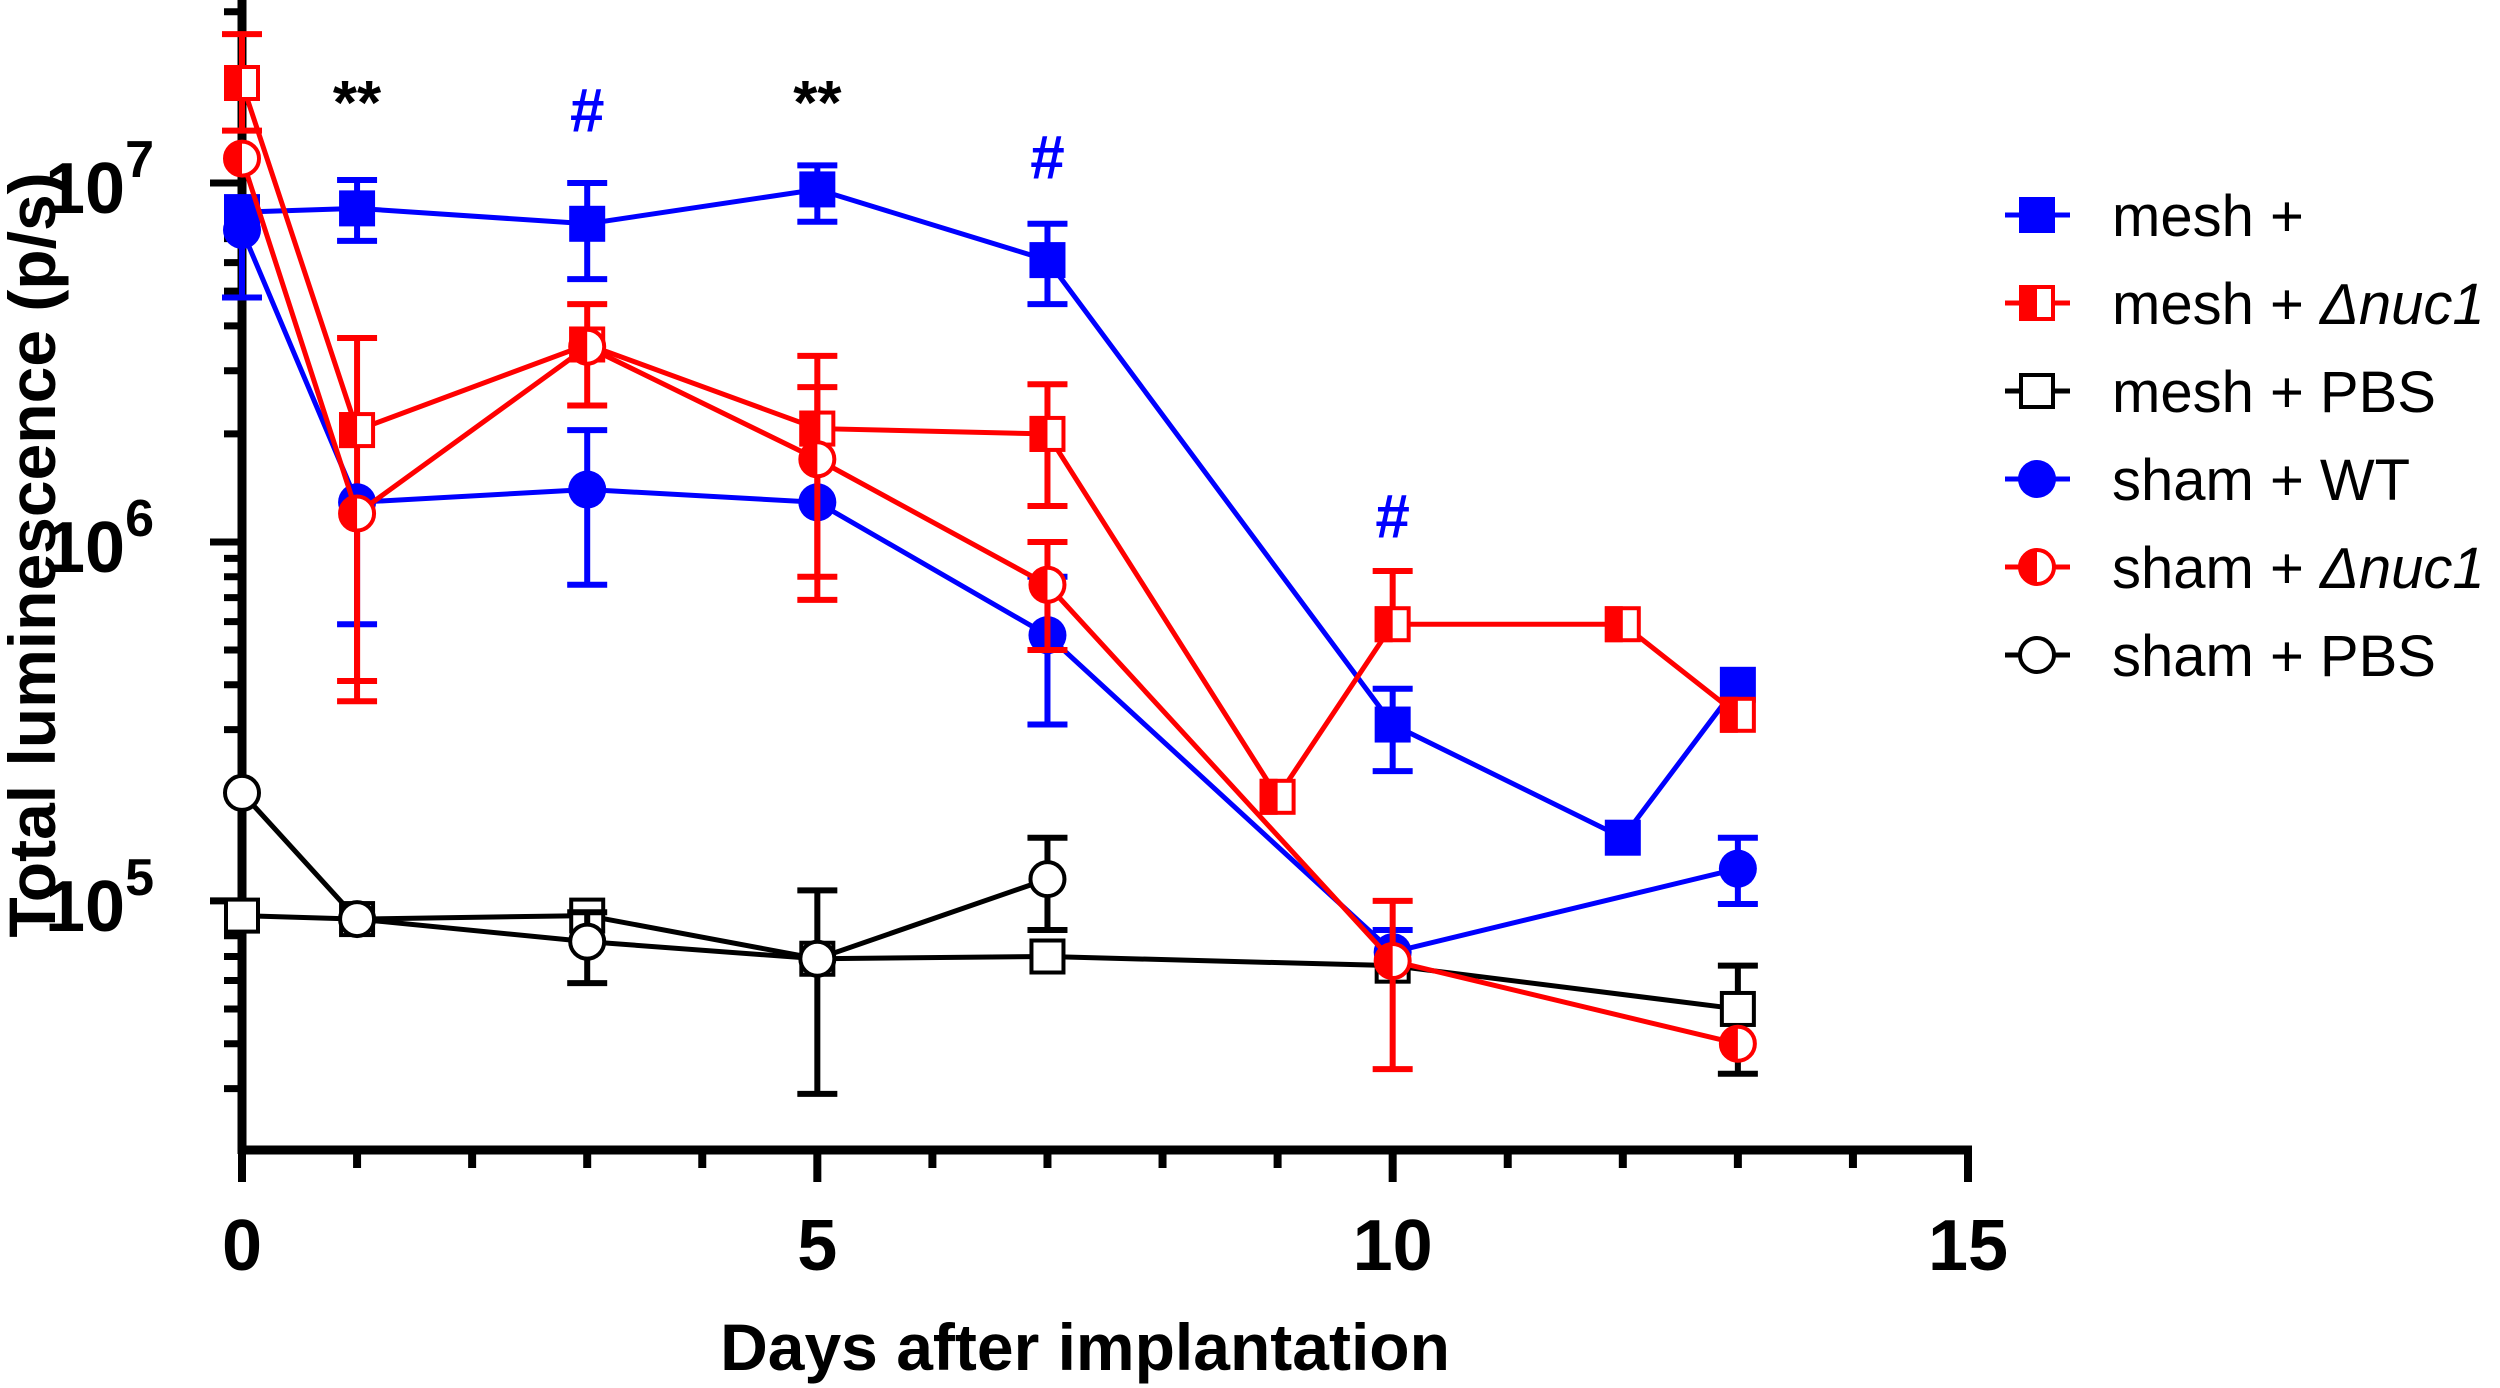 The height and width of the screenshot is (1388, 2500). Describe the element at coordinates (139, 878) in the screenshot. I see `y-tick-exponent: 5` at that location.